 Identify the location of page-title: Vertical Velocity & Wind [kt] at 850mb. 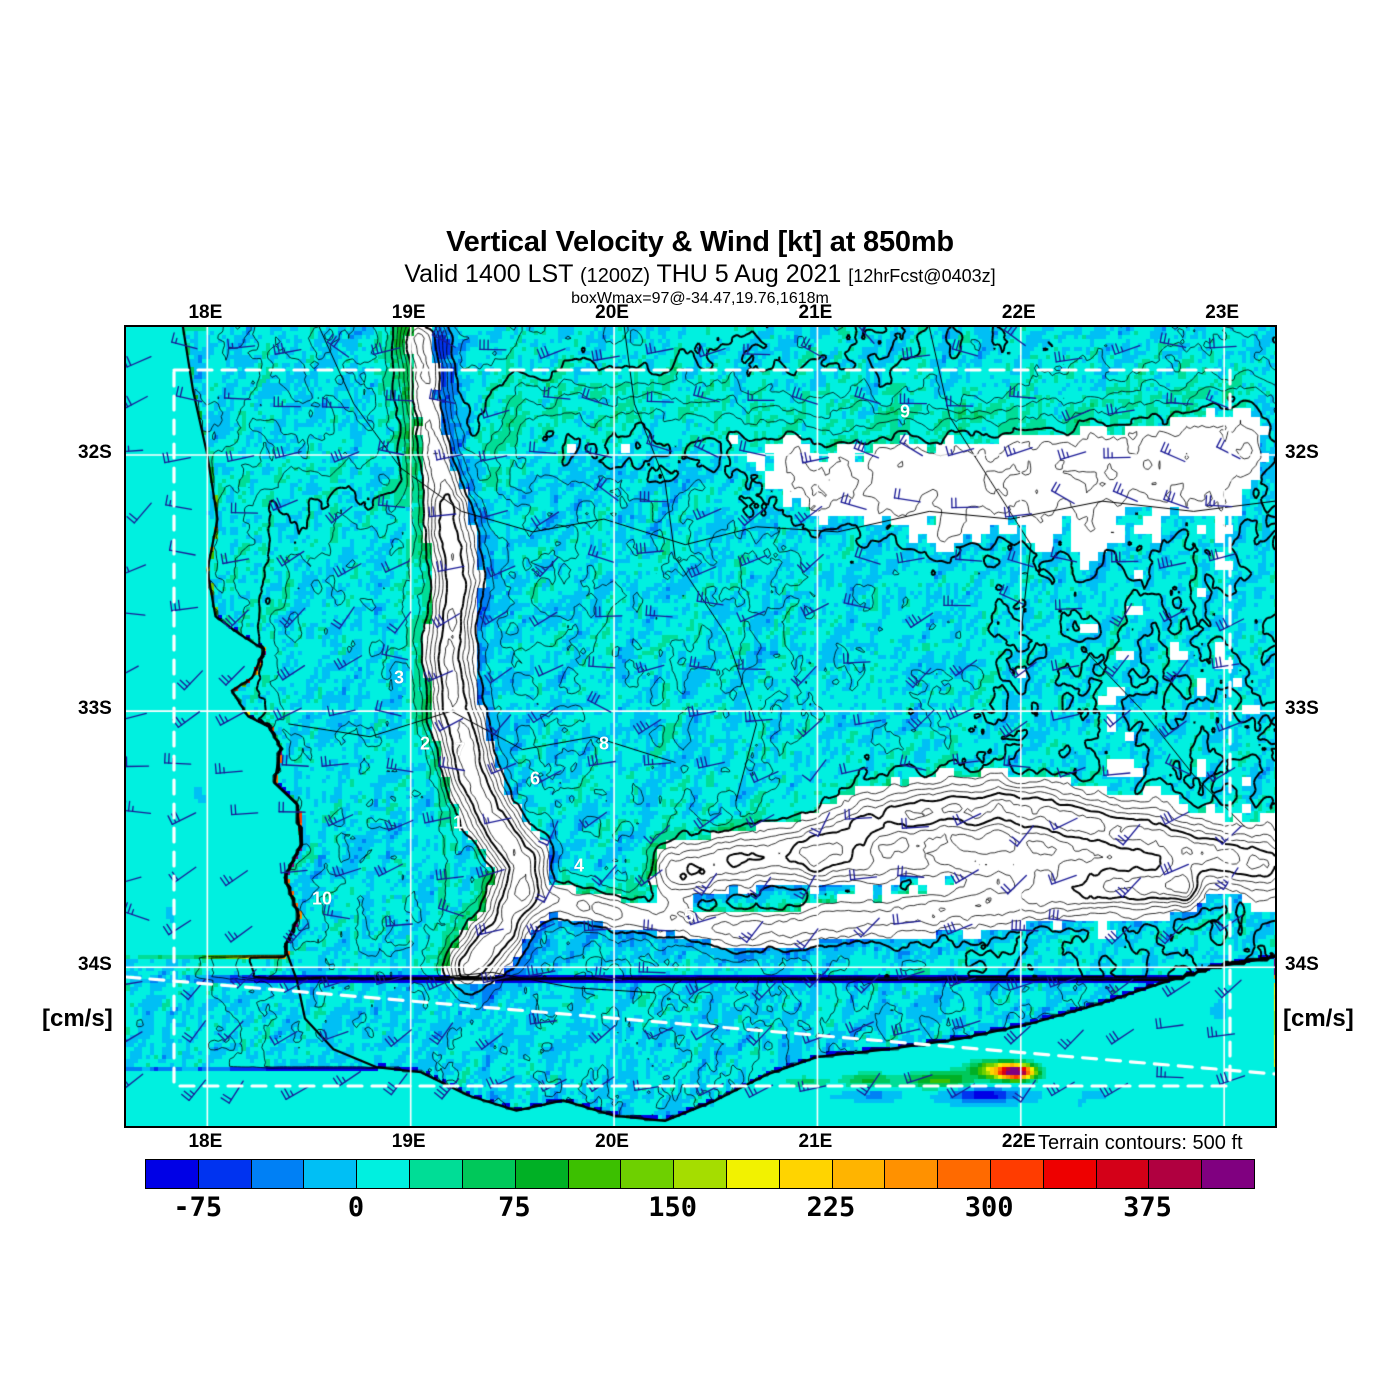
(700, 242).